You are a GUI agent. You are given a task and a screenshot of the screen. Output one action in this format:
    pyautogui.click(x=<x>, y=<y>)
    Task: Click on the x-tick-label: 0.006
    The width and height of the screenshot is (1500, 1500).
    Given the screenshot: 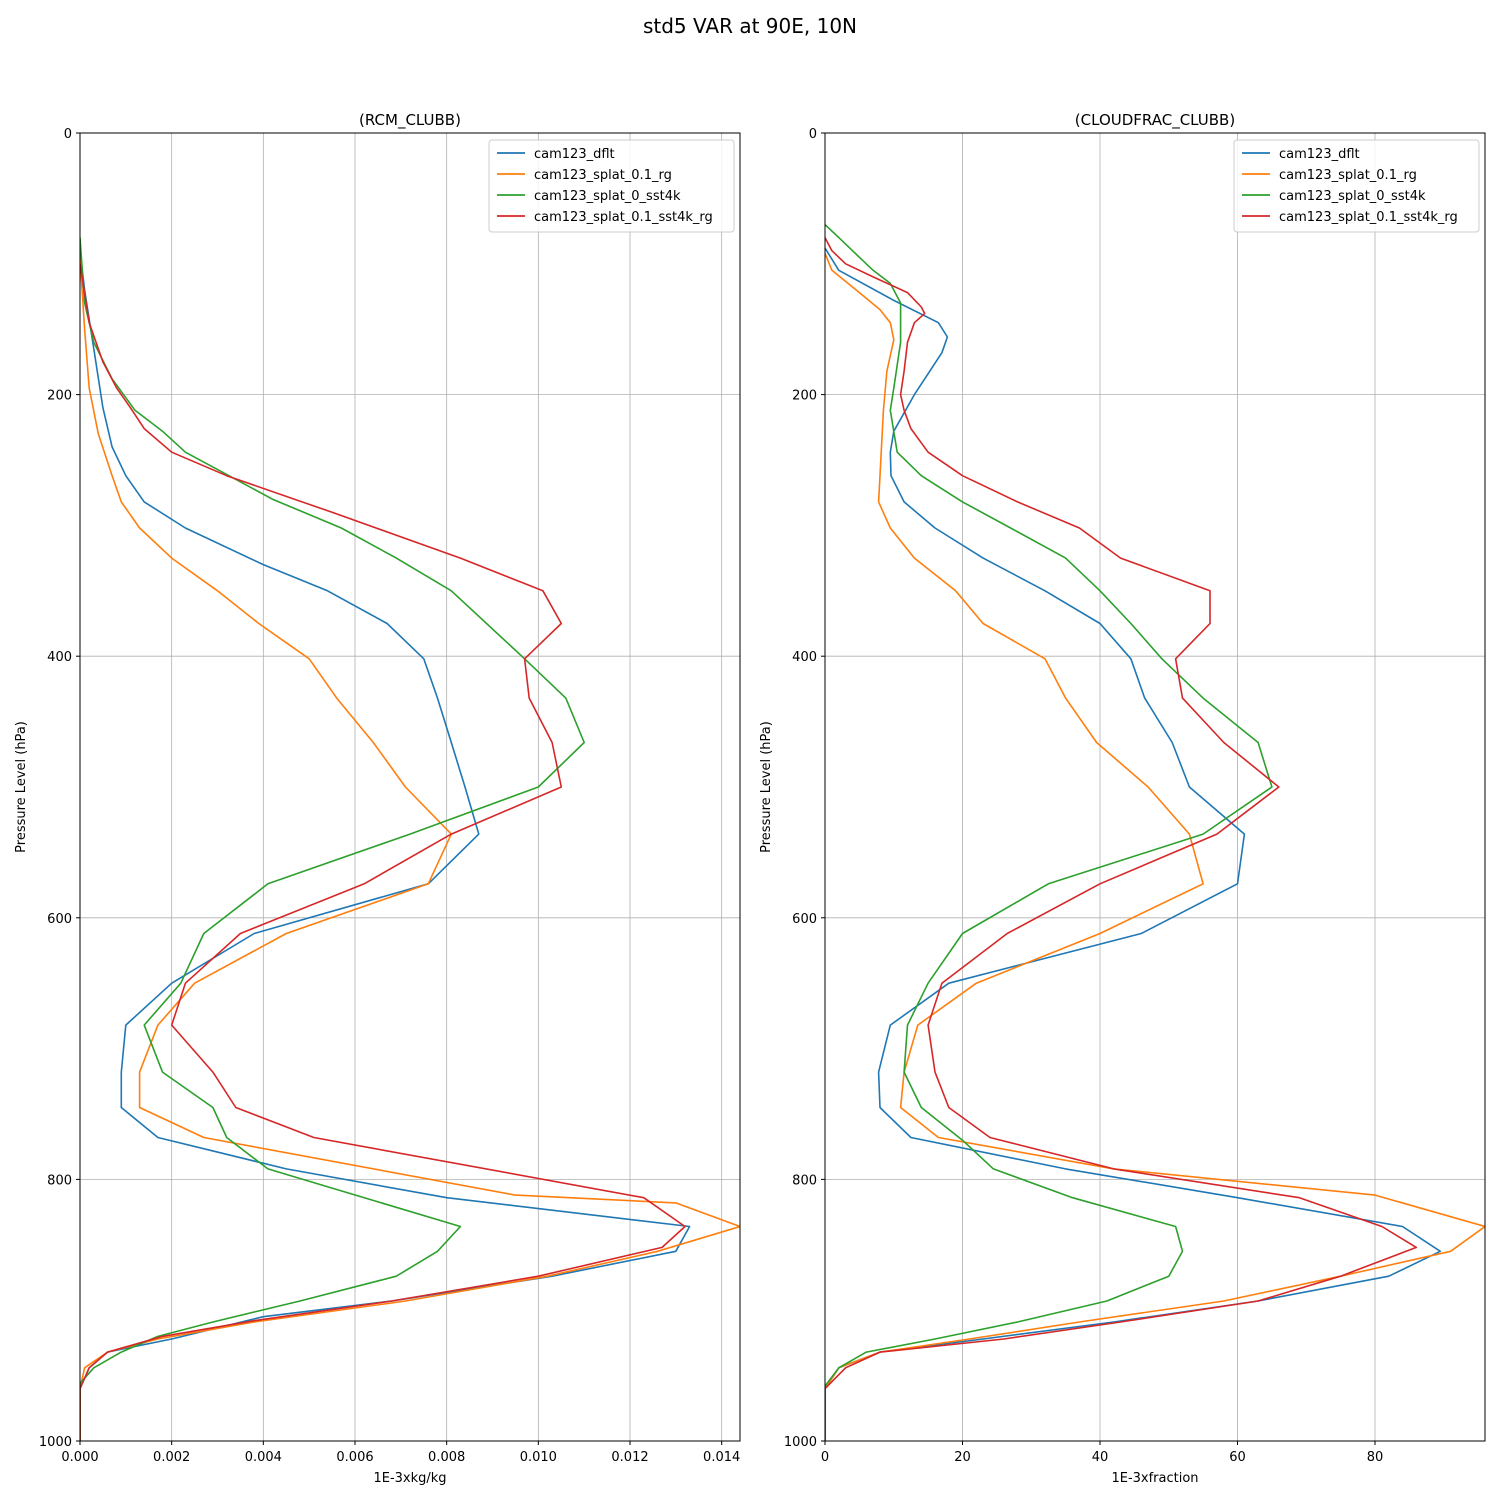 What is the action you would take?
    pyautogui.click(x=354, y=1457)
    